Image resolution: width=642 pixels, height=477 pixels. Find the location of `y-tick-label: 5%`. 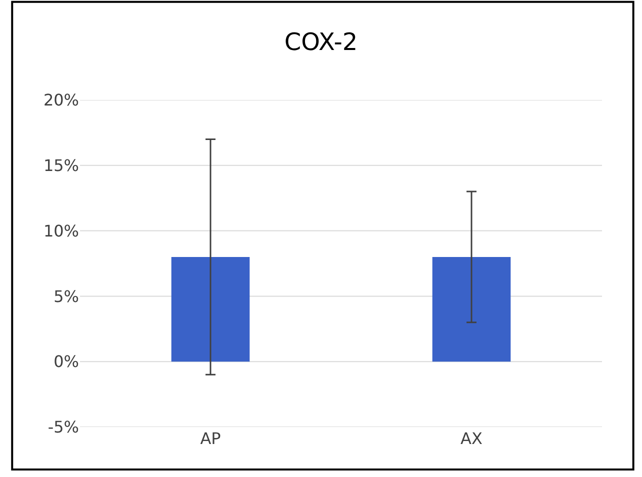

y-tick-label: 5% is located at coordinates (66, 296).